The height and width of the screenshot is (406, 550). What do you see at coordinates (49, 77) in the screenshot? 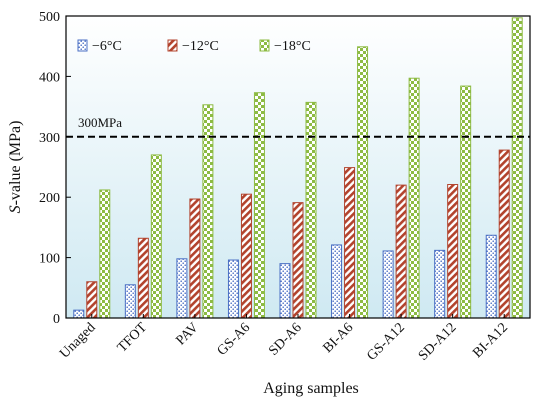
I see `y-tick-label: 400` at bounding box center [49, 77].